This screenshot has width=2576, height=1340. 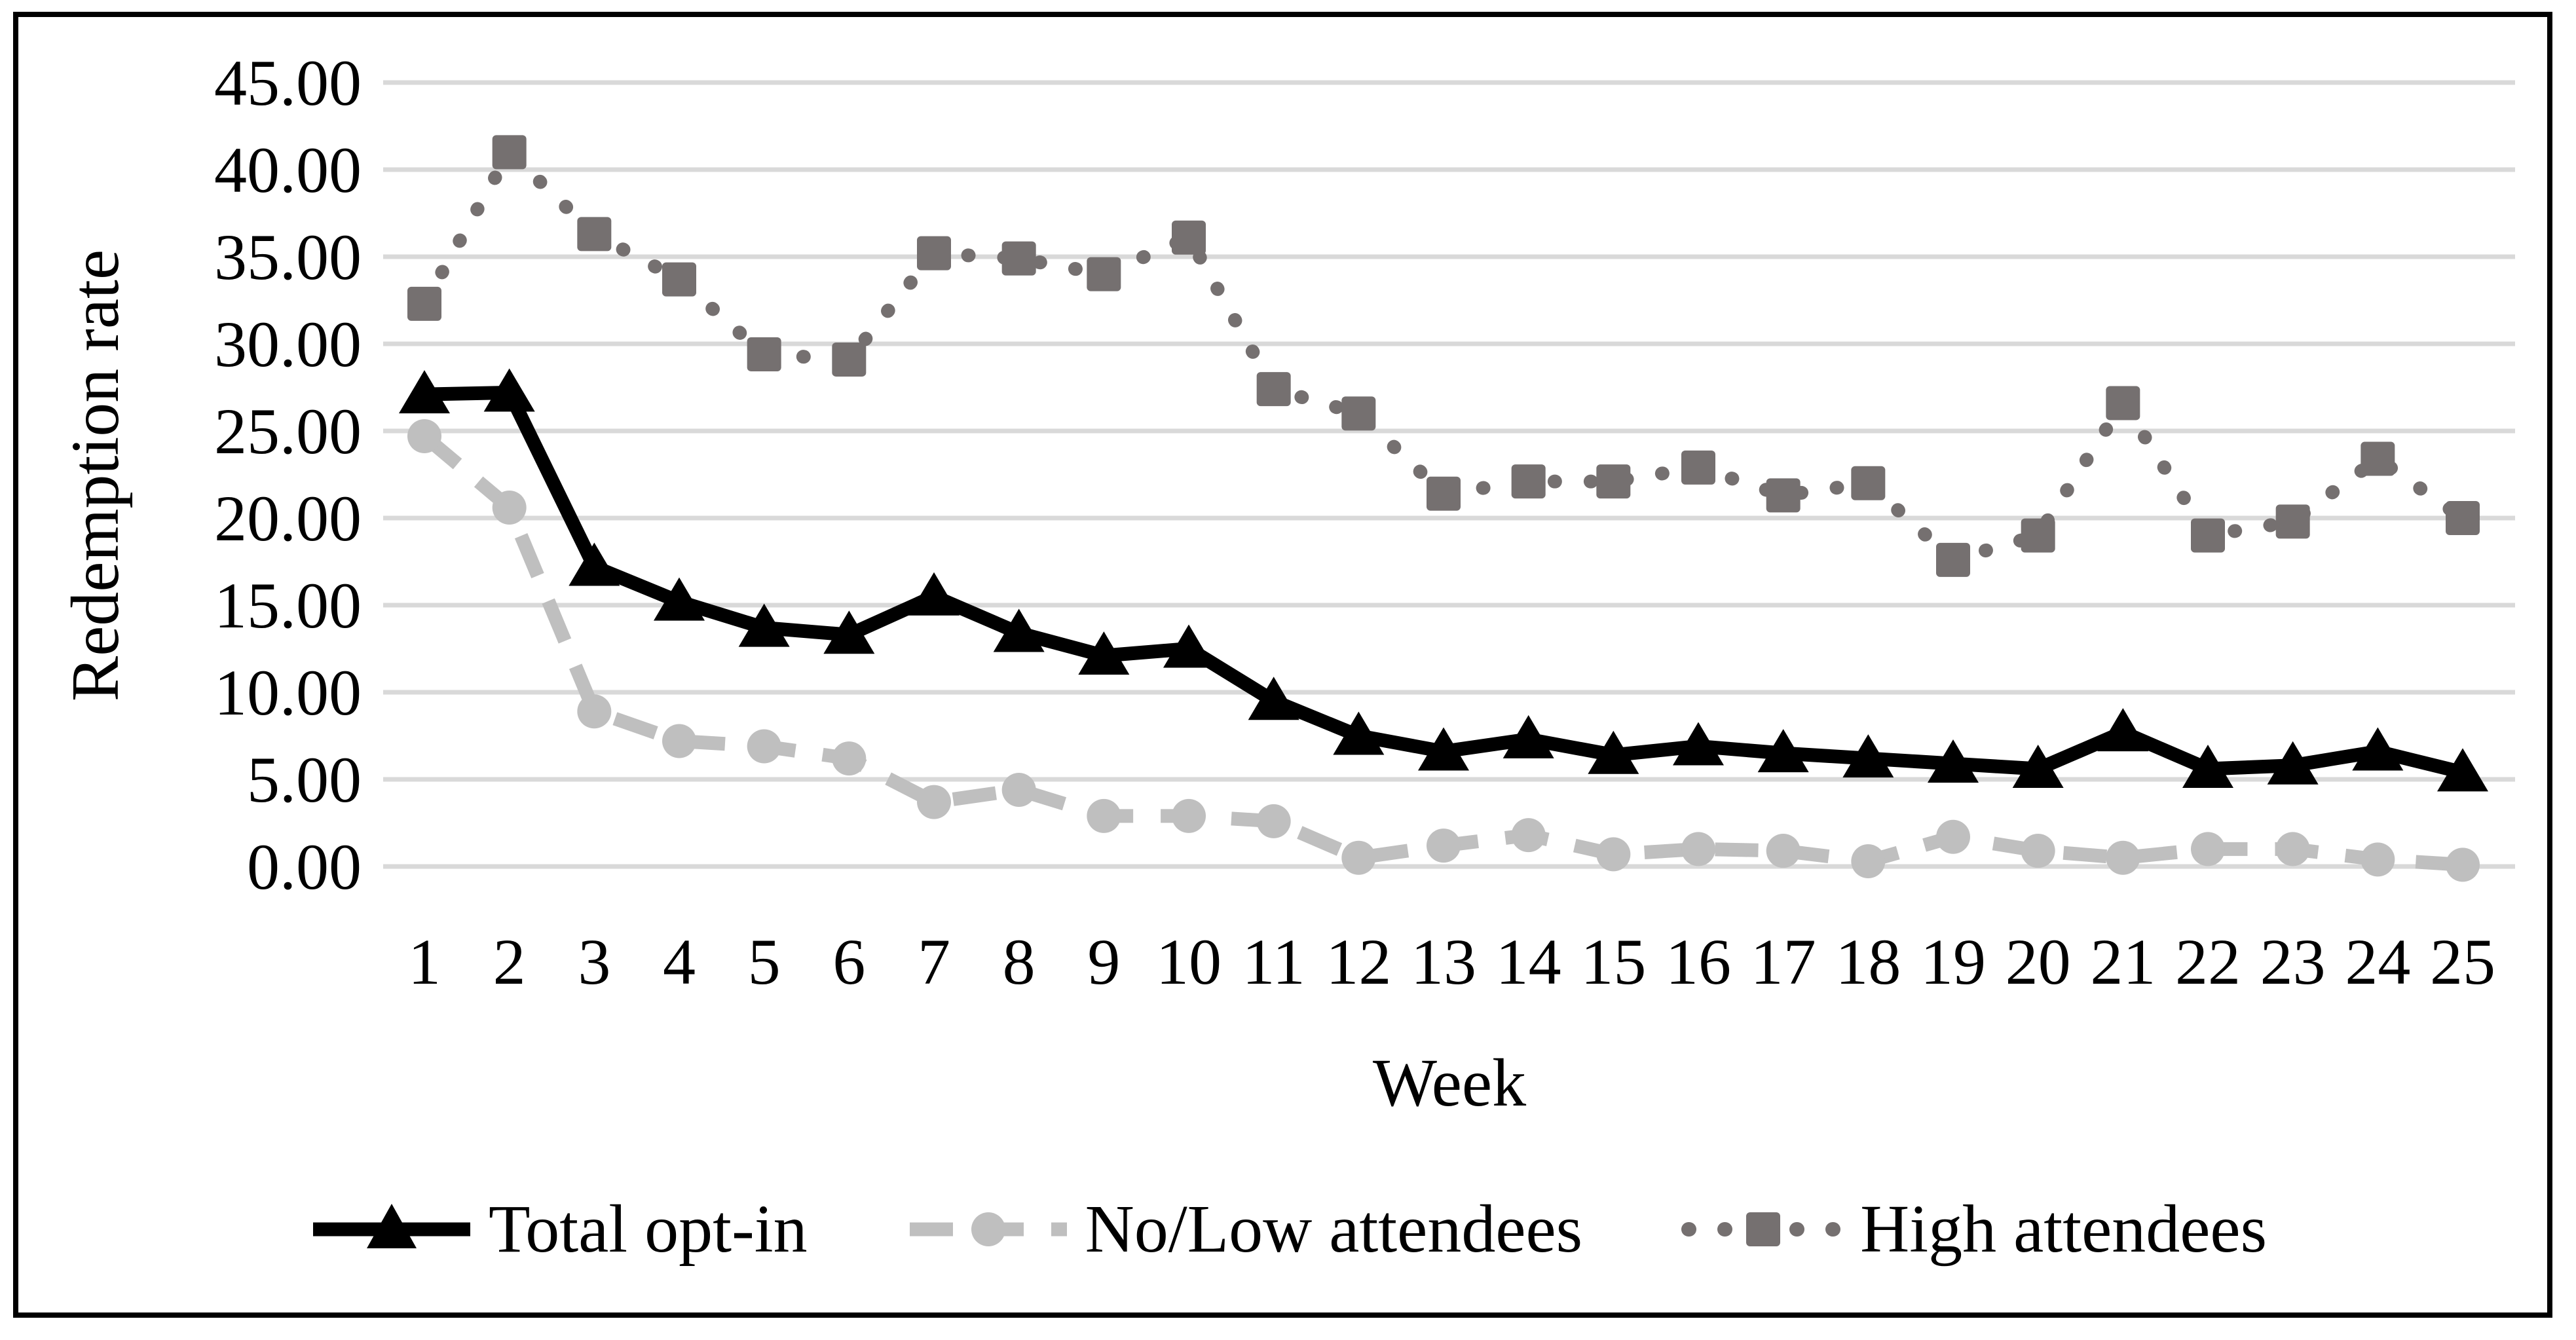 What do you see at coordinates (288, 692) in the screenshot?
I see `y-tick-label: 10.00` at bounding box center [288, 692].